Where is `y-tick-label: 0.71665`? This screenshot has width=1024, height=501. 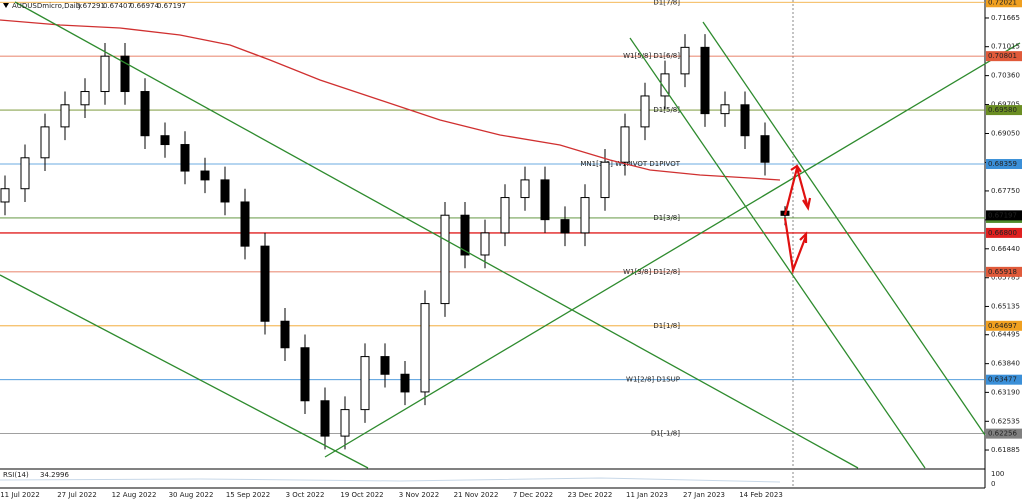
y-tick-label: 0.71665 is located at coordinates (1005, 18).